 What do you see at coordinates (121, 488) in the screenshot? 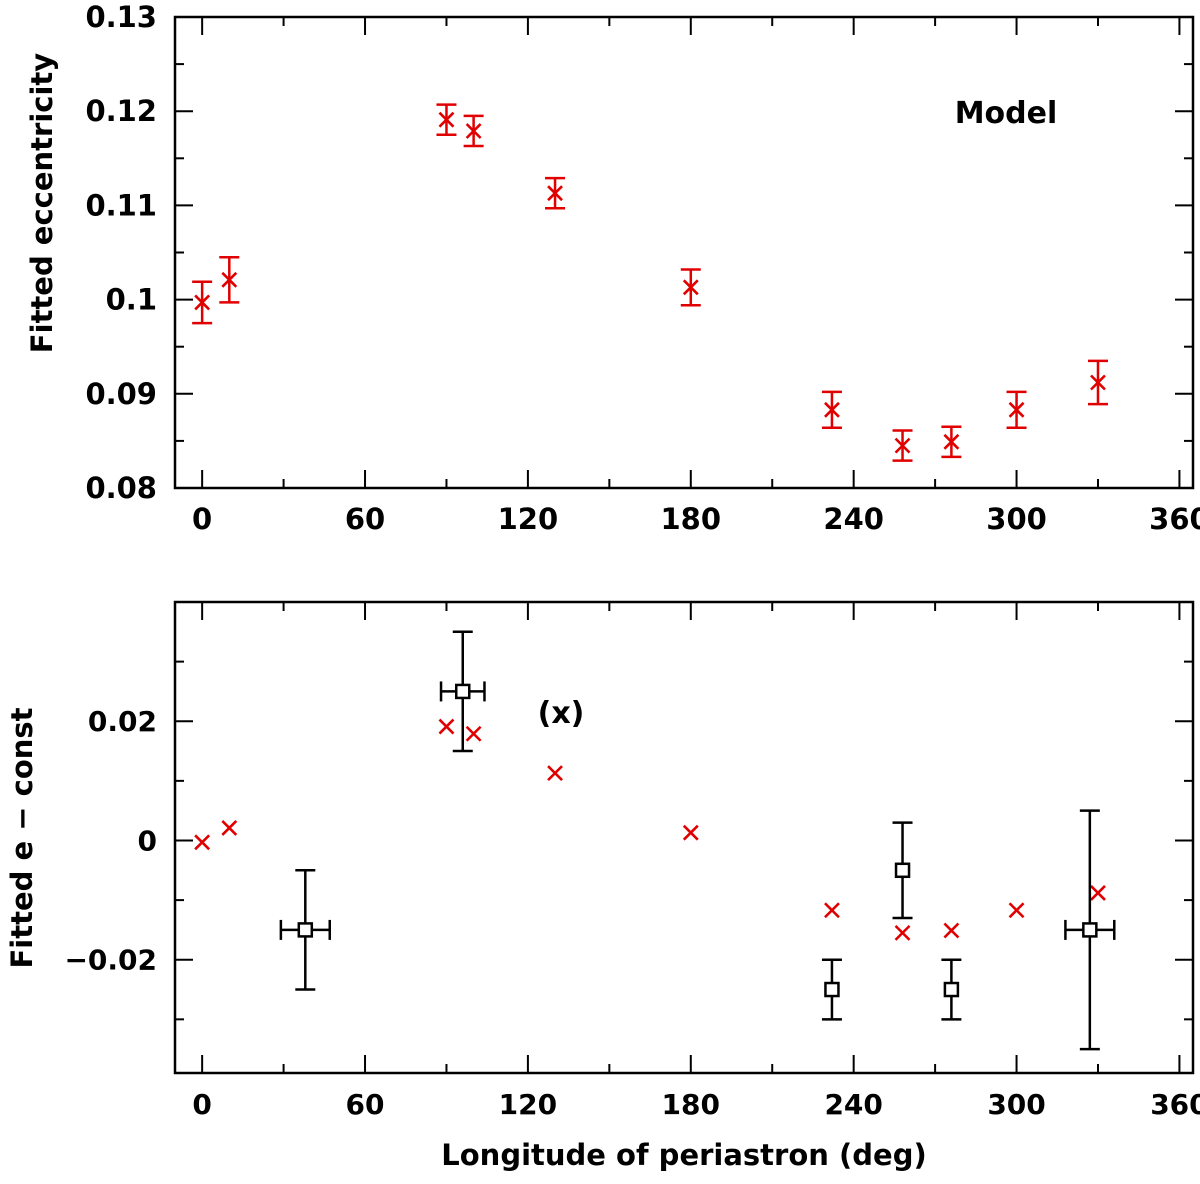
I see `y-tick-label: 0.08` at bounding box center [121, 488].